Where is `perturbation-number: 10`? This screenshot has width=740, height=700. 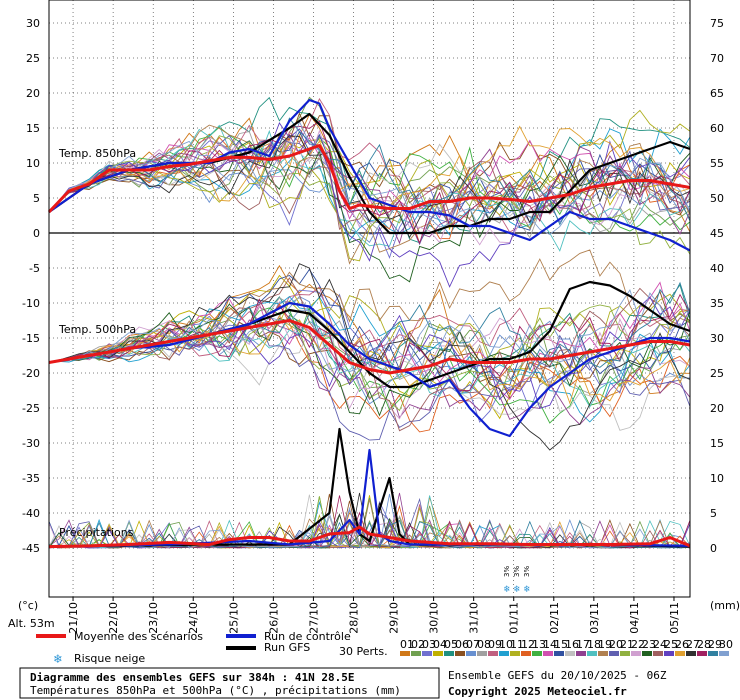
perturbation-number: 10 is located at coordinates (506, 644).